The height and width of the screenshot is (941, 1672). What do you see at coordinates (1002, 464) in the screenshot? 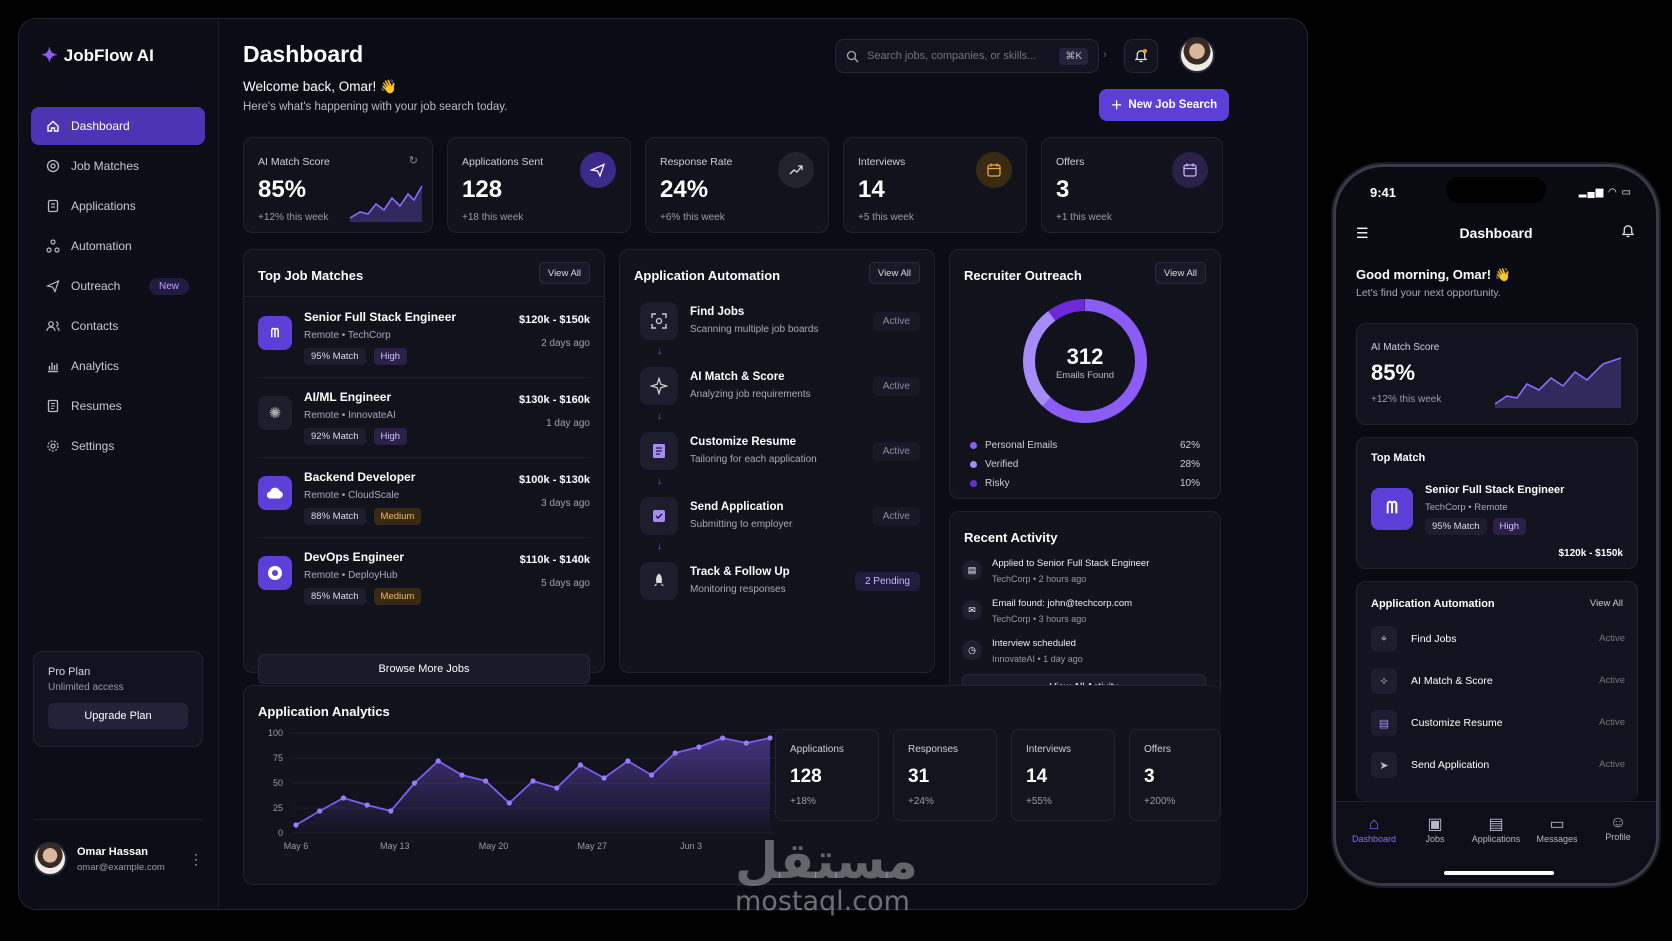
I see `legend-label: Verified` at bounding box center [1002, 464].